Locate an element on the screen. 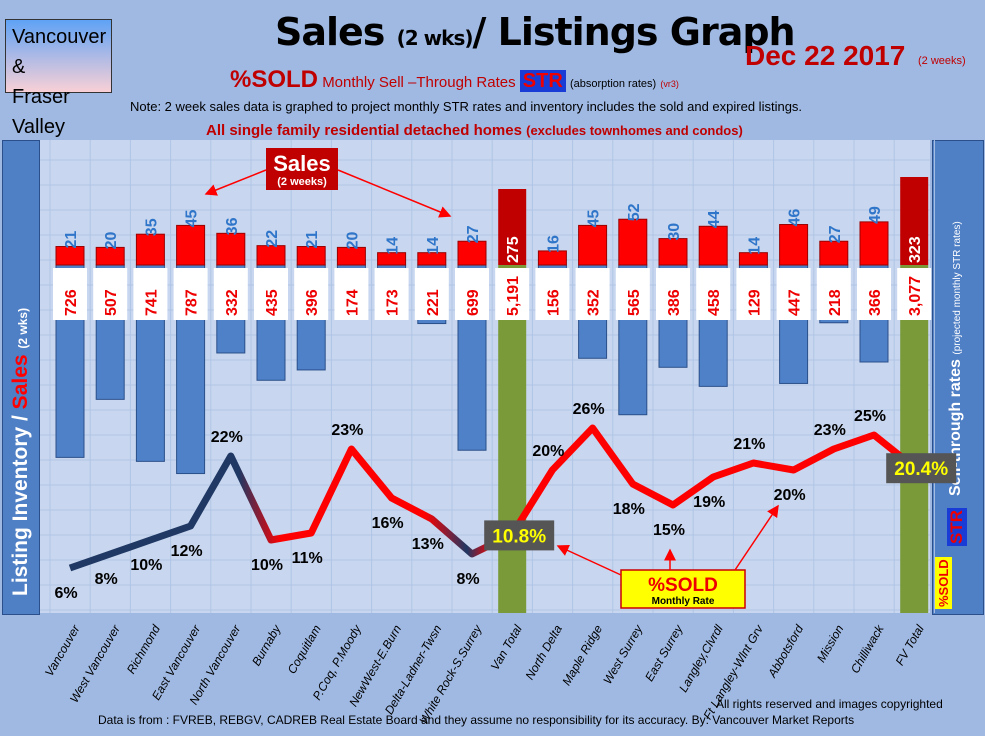 The width and height of the screenshot is (985, 736). str-label: 23% is located at coordinates (347, 430).